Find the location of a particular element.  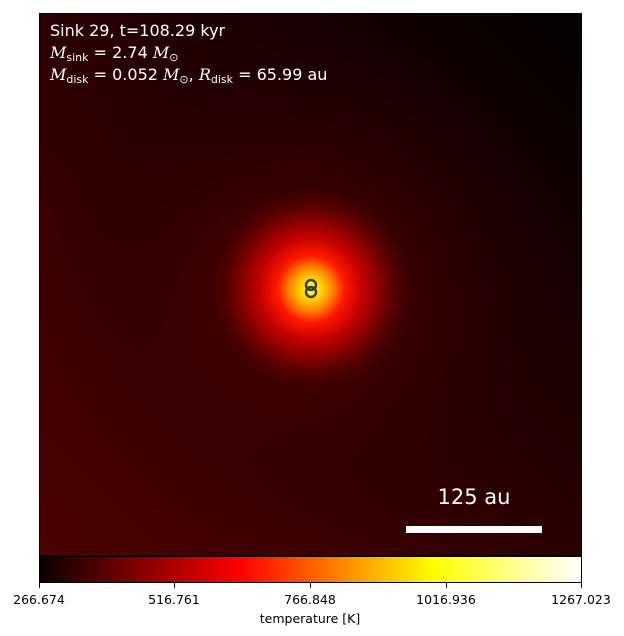

disk-mass-unit: M is located at coordinates (171, 74).